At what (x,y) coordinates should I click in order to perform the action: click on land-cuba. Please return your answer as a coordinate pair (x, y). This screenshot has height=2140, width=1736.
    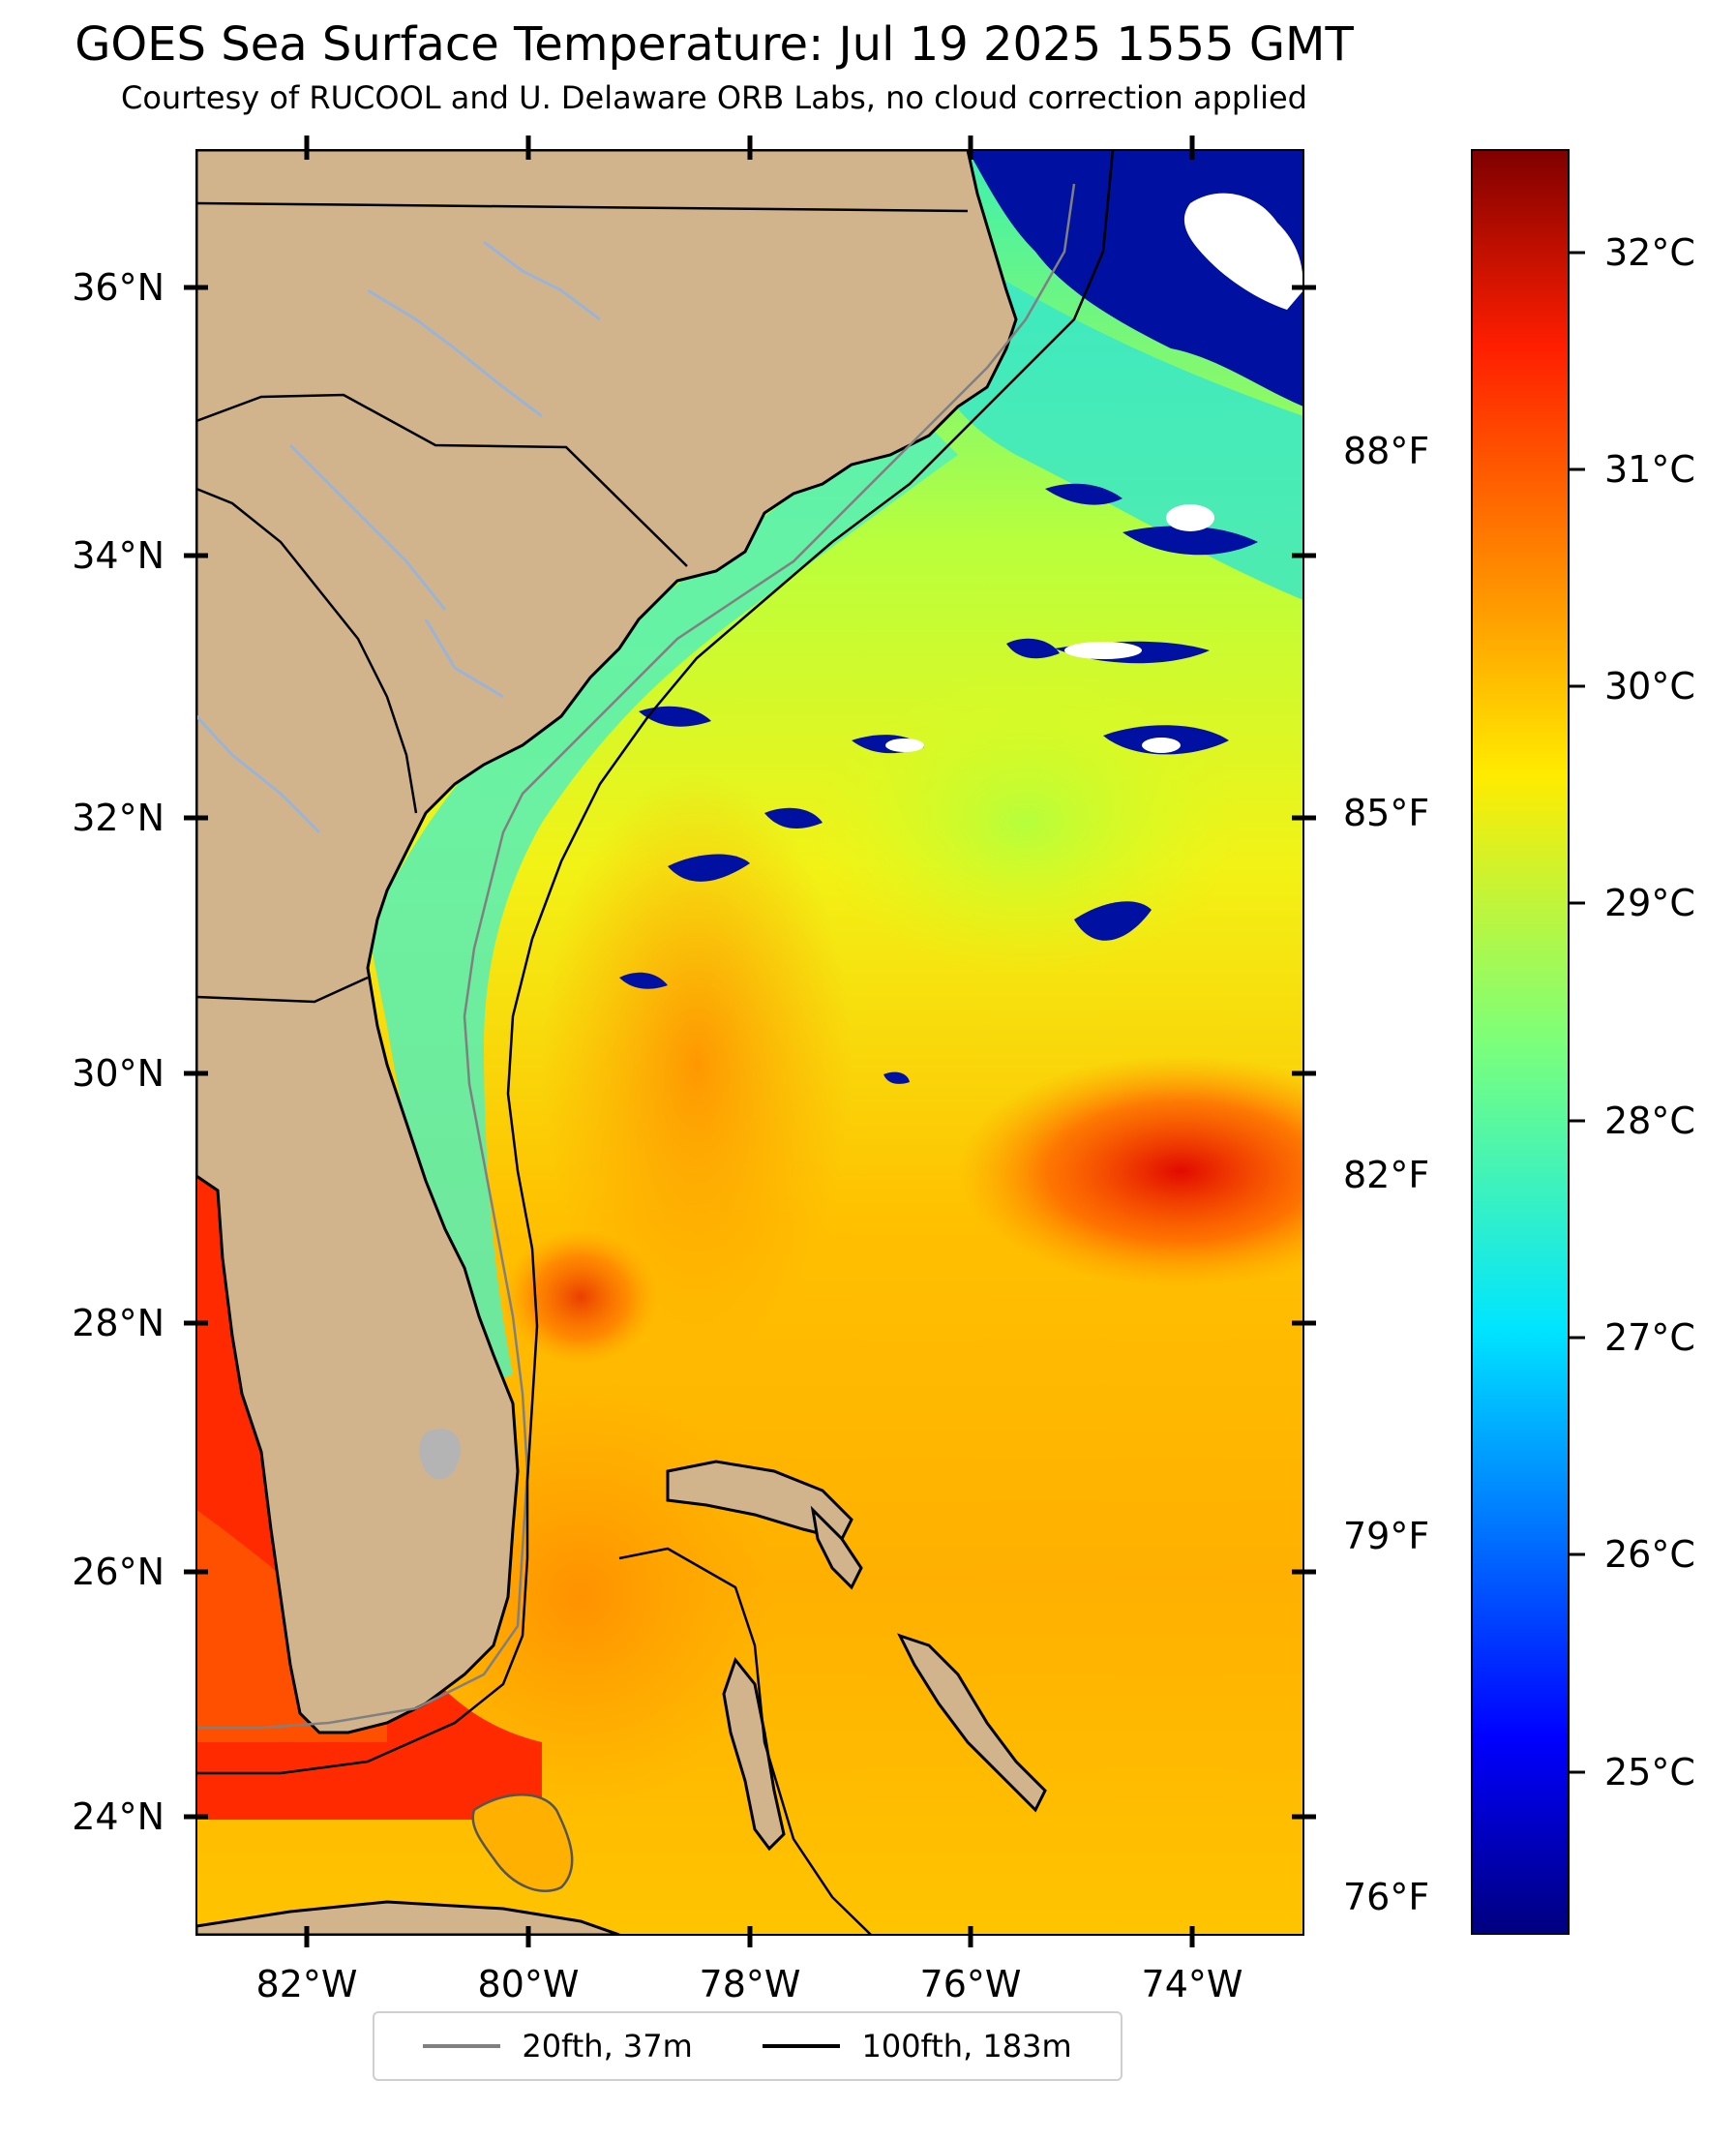
    Looking at the image, I should click on (408, 1917).